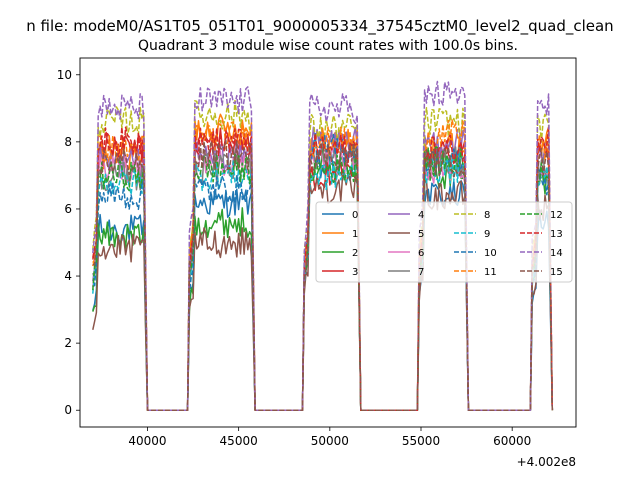 The image size is (640, 480). Describe the element at coordinates (421, 441) in the screenshot. I see `x-tick-label: 55000` at that location.